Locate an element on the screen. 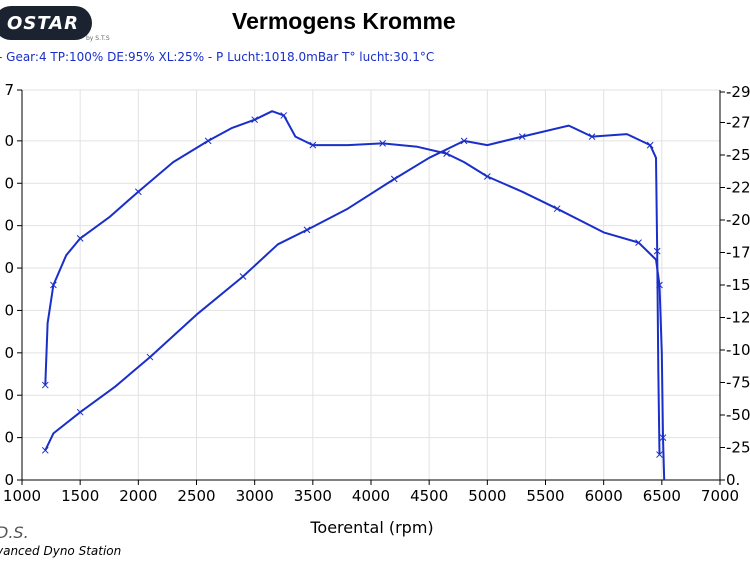 Image resolution: width=750 pixels, height=562 pixels. x-tick-label: 4000 is located at coordinates (371, 496).